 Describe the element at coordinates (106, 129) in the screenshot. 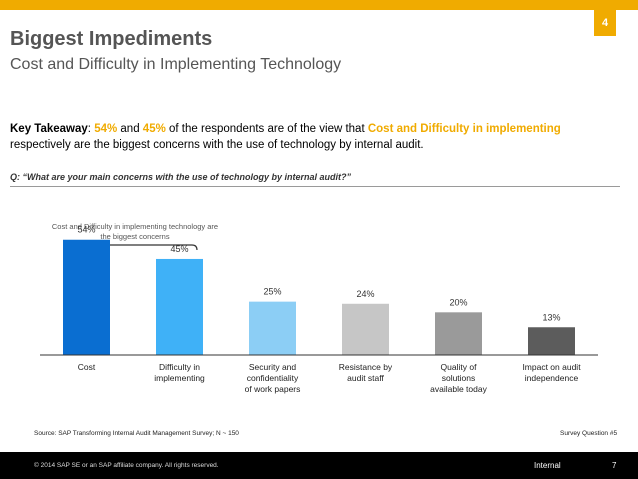

I see `takeaway-pct-cost: 54%` at that location.